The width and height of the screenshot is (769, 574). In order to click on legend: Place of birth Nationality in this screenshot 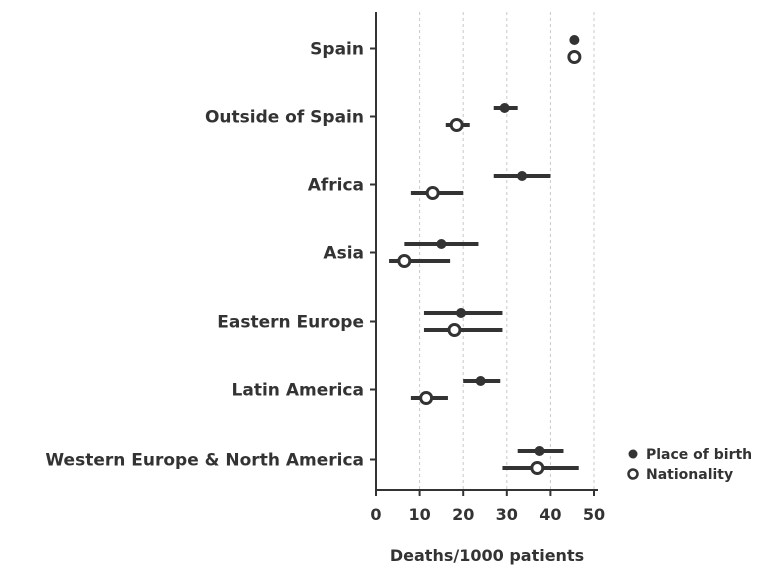, I will do `click(689, 465)`.